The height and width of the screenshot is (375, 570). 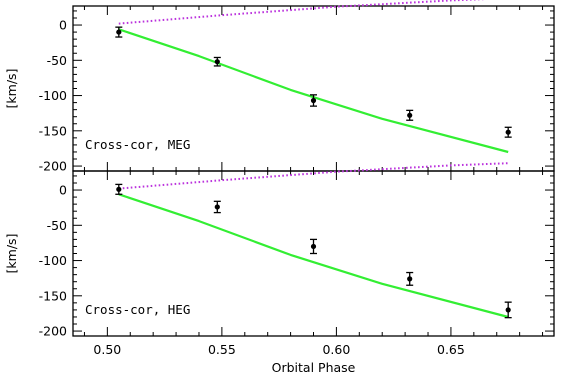 What do you see at coordinates (137, 309) in the screenshot?
I see `panel-annotation: Cross-cor, HEG` at bounding box center [137, 309].